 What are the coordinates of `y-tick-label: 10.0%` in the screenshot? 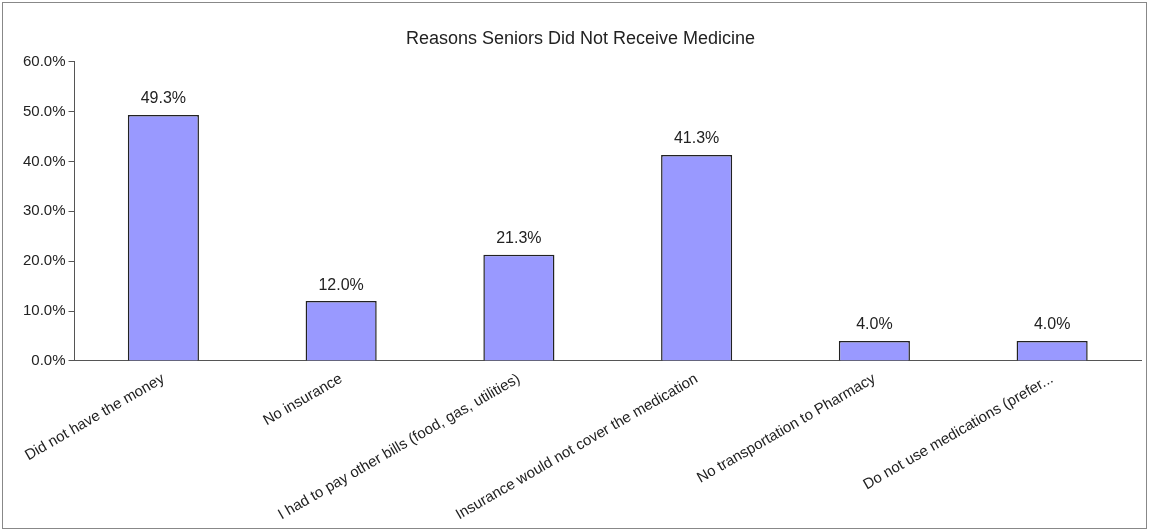 It's located at (44, 310).